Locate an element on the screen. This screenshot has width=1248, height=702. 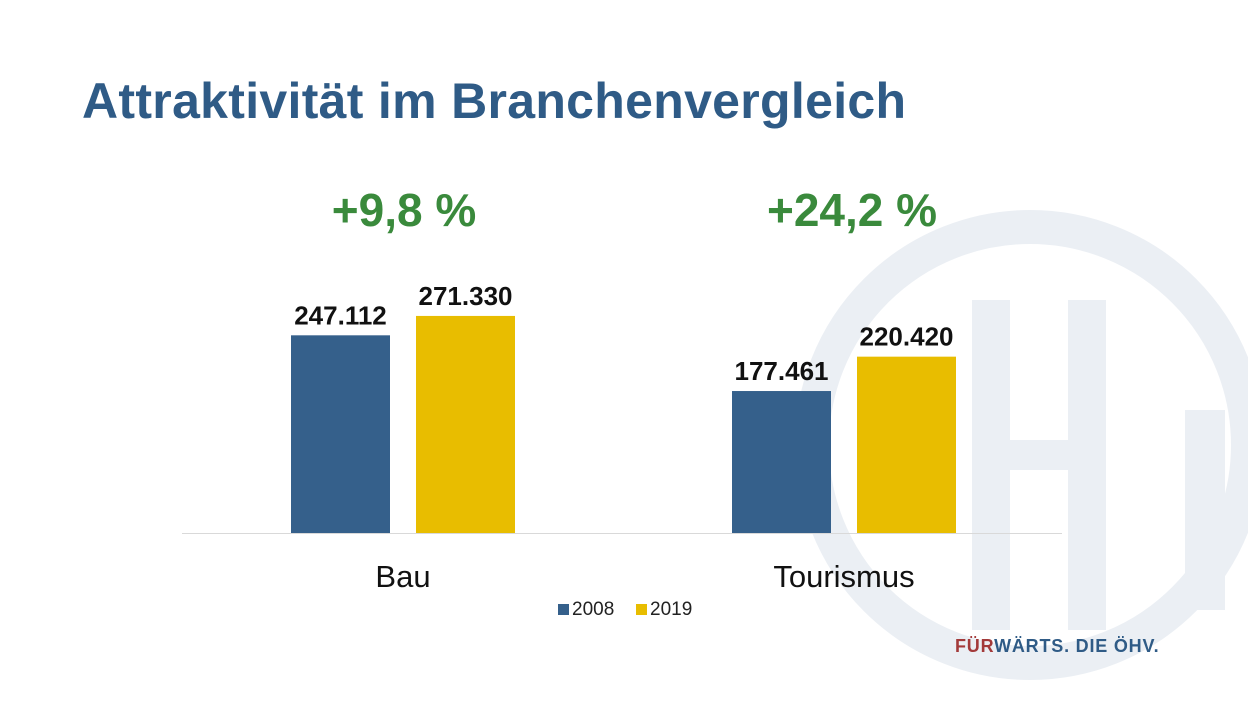
growth-label-bau: +9,8 % is located at coordinates (404, 210).